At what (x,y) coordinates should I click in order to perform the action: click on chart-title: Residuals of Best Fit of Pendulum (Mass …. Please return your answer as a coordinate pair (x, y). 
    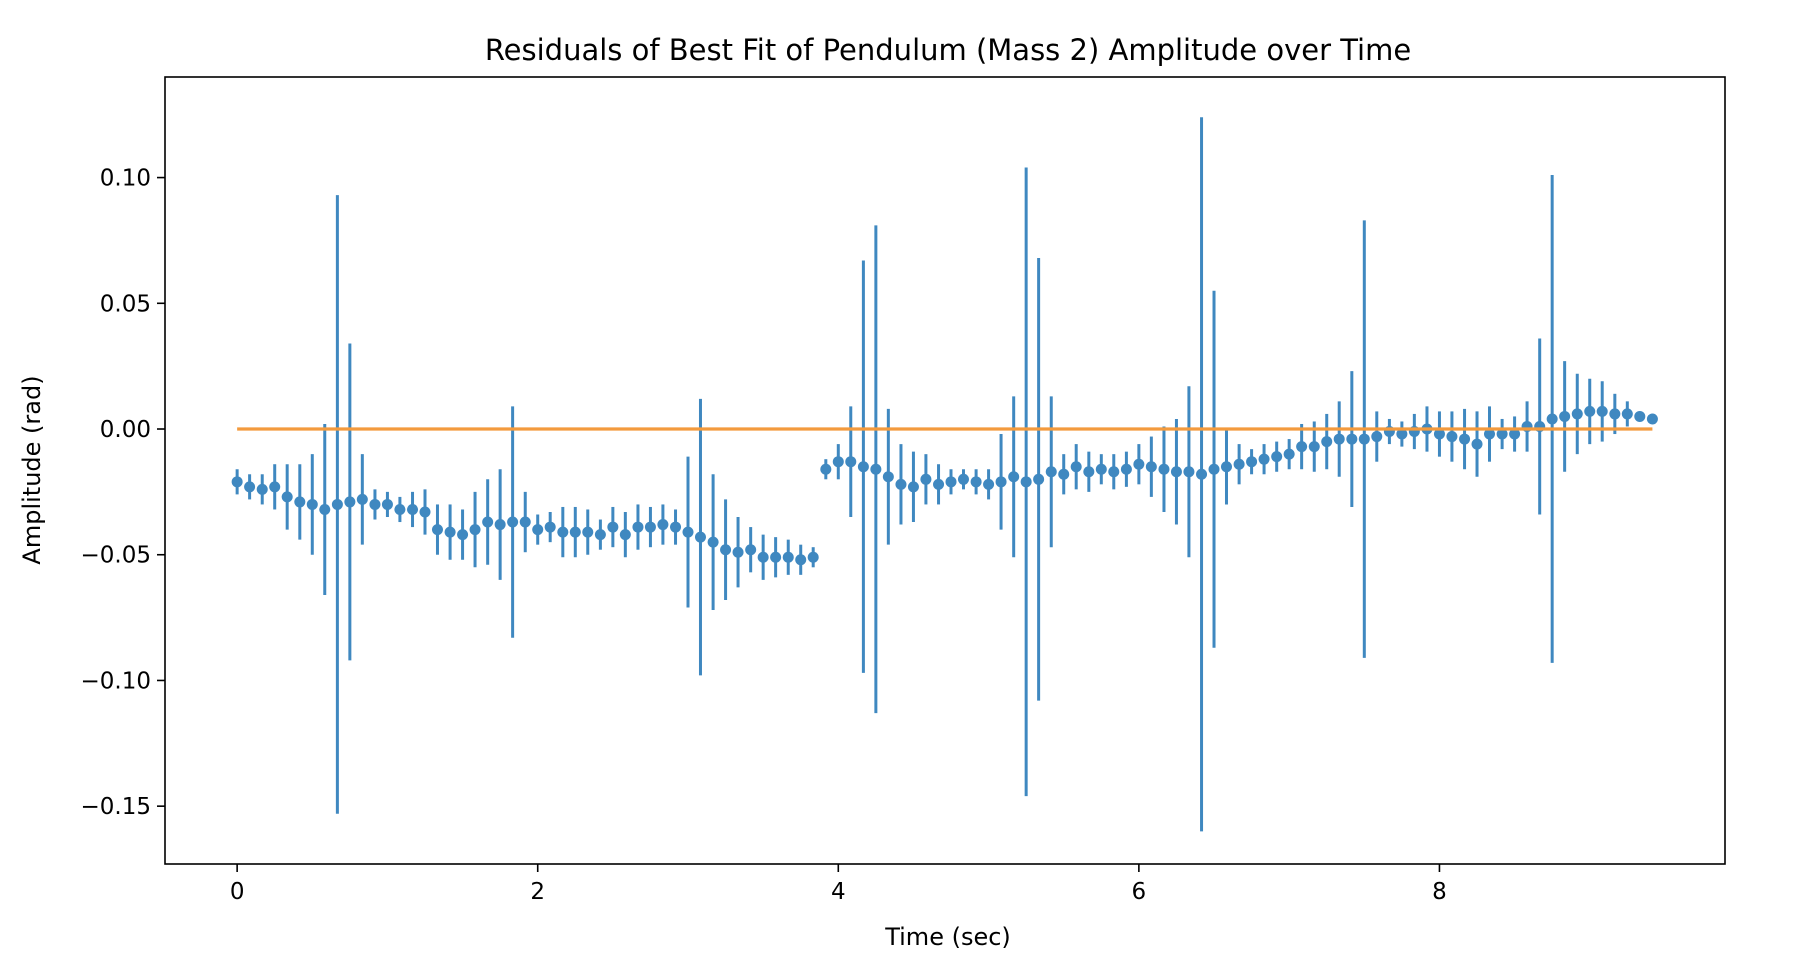
    Looking at the image, I should click on (948, 50).